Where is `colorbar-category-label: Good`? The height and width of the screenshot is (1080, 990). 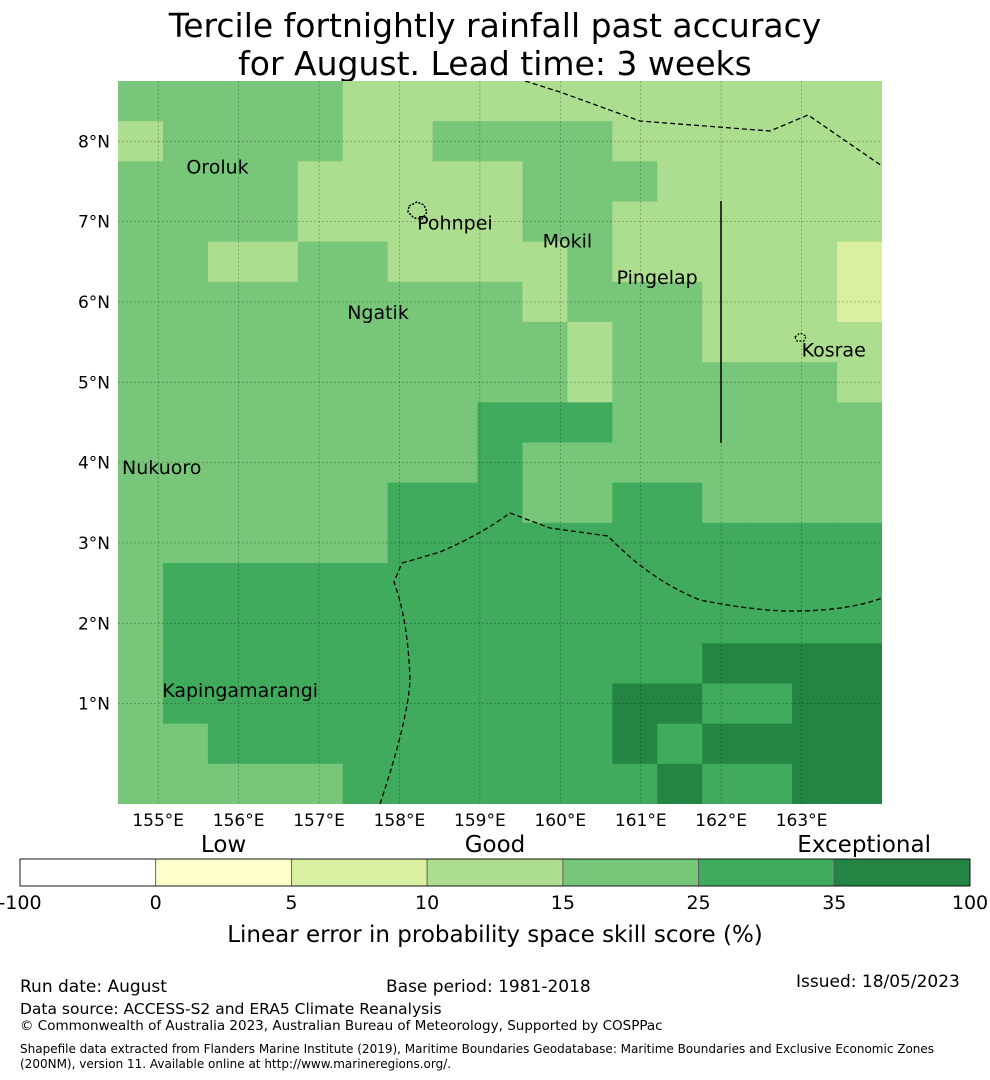 colorbar-category-label: Good is located at coordinates (495, 845).